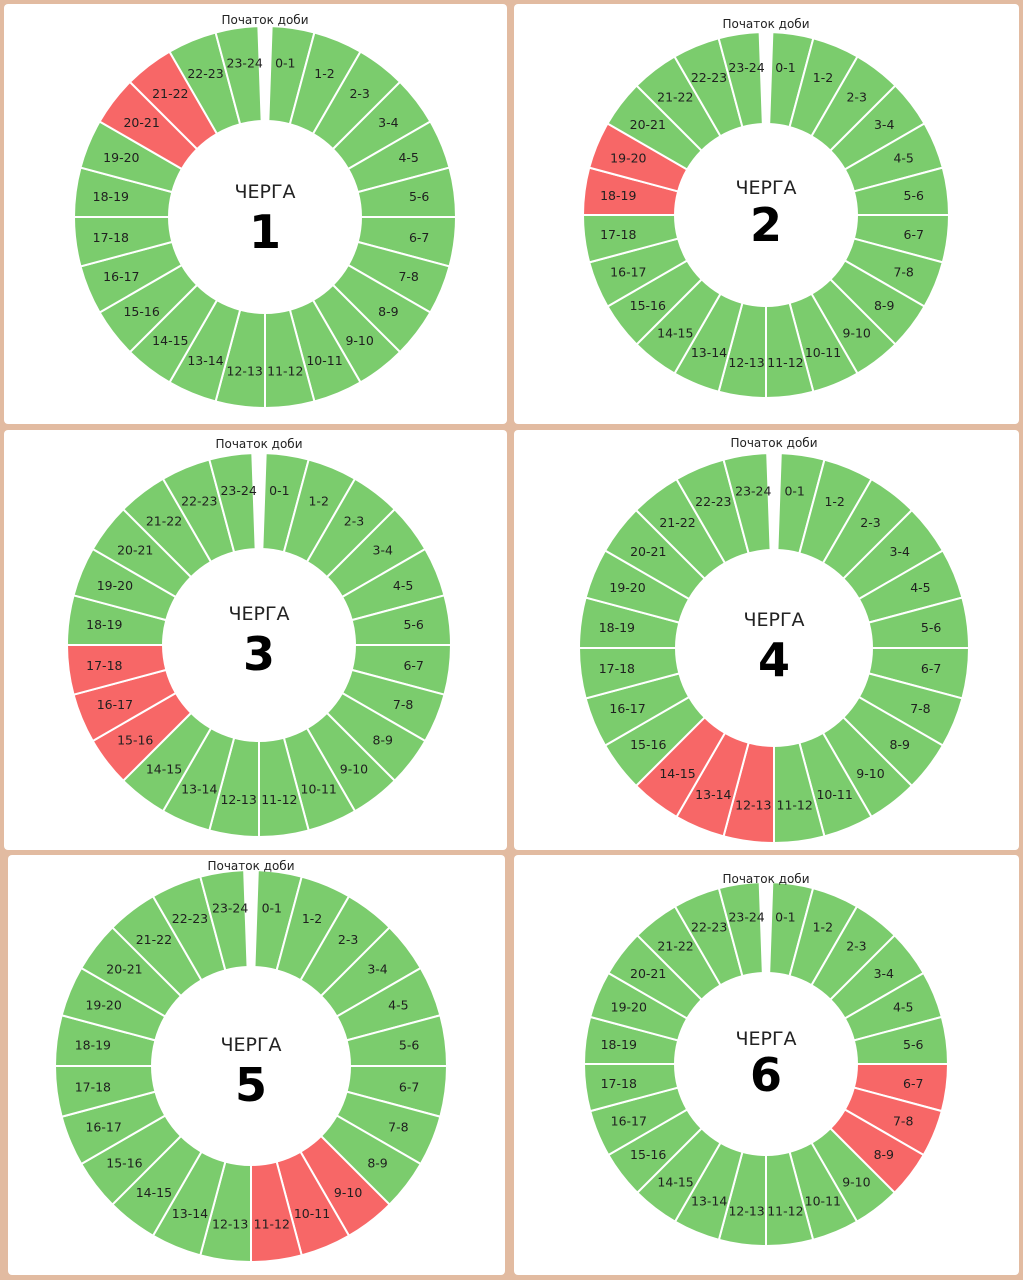  What do you see at coordinates (753, 490) in the screenshot?
I see `segment-label: 23-24` at bounding box center [753, 490].